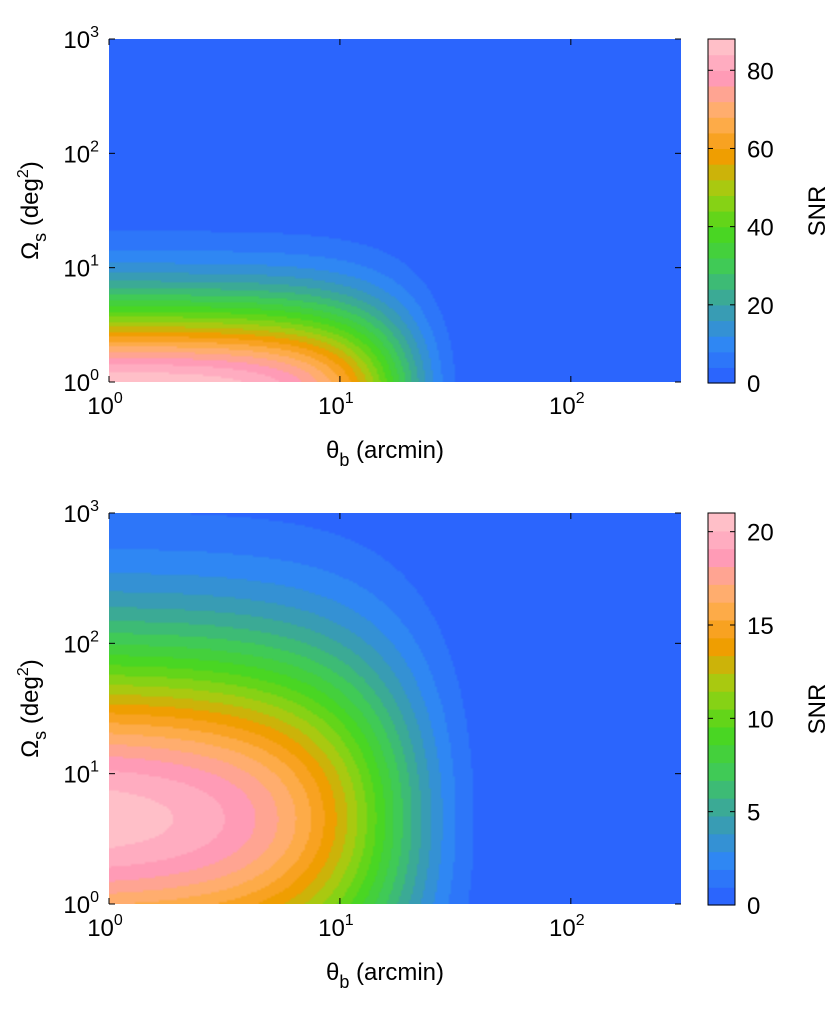 The width and height of the screenshot is (830, 1015). I want to click on colorbar-tick-label: 60, so click(760, 149).